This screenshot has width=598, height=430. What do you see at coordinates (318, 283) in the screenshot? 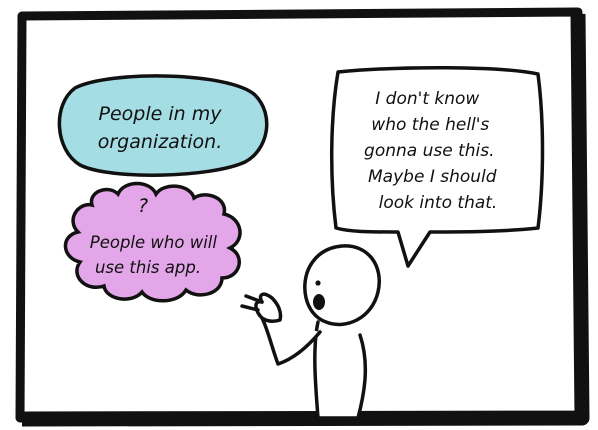
I see `figure-eye` at bounding box center [318, 283].